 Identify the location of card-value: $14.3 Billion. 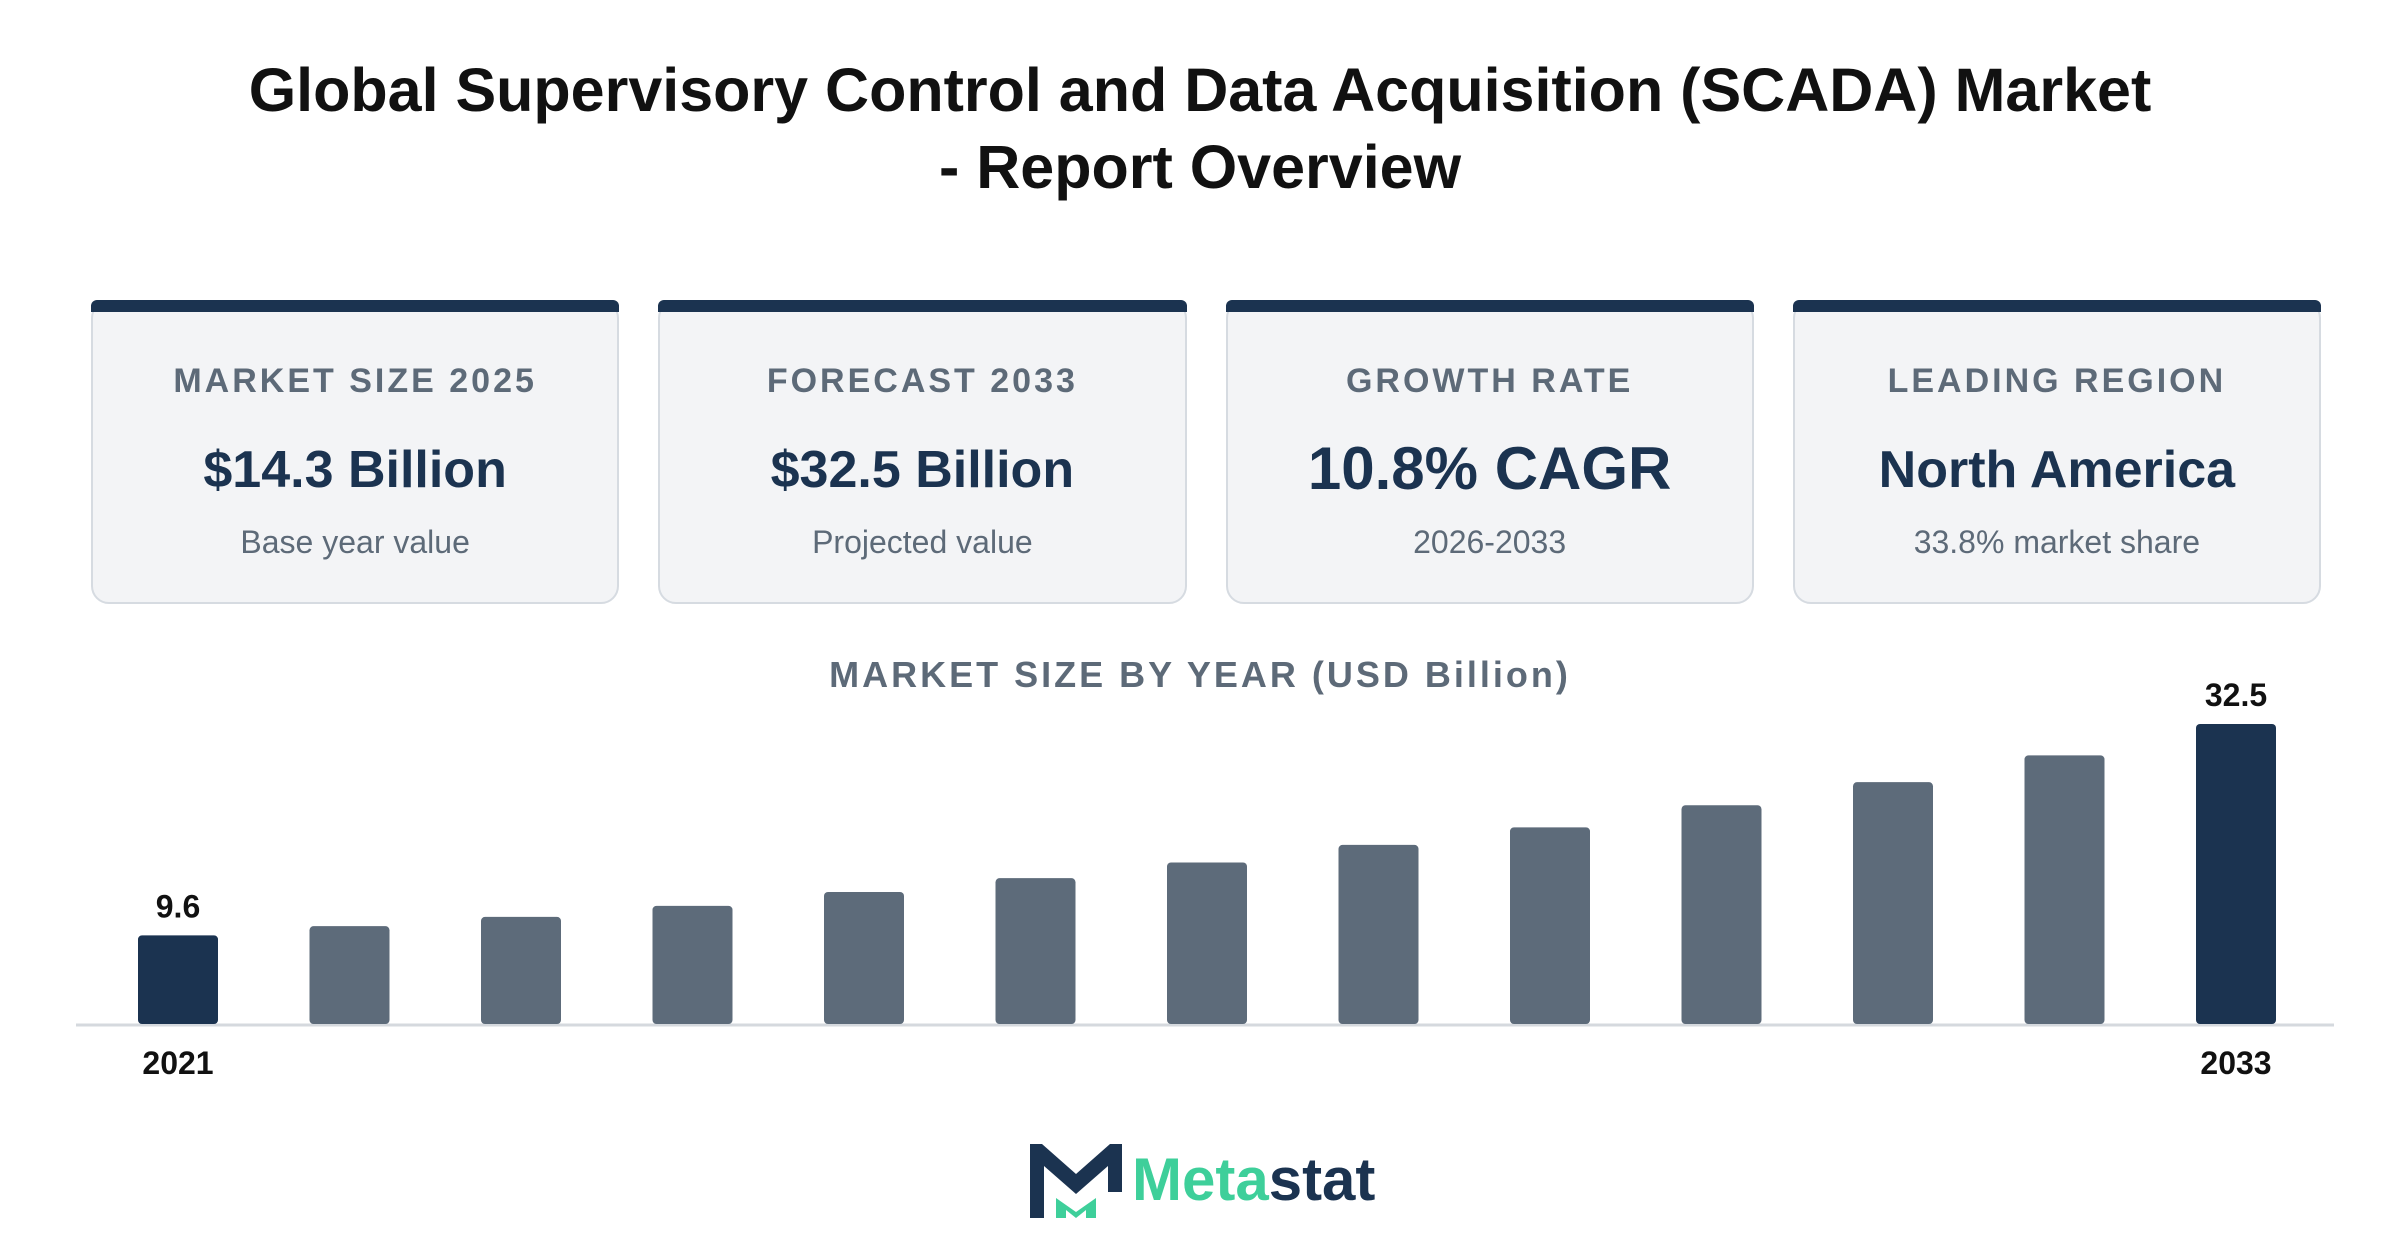
(355, 470).